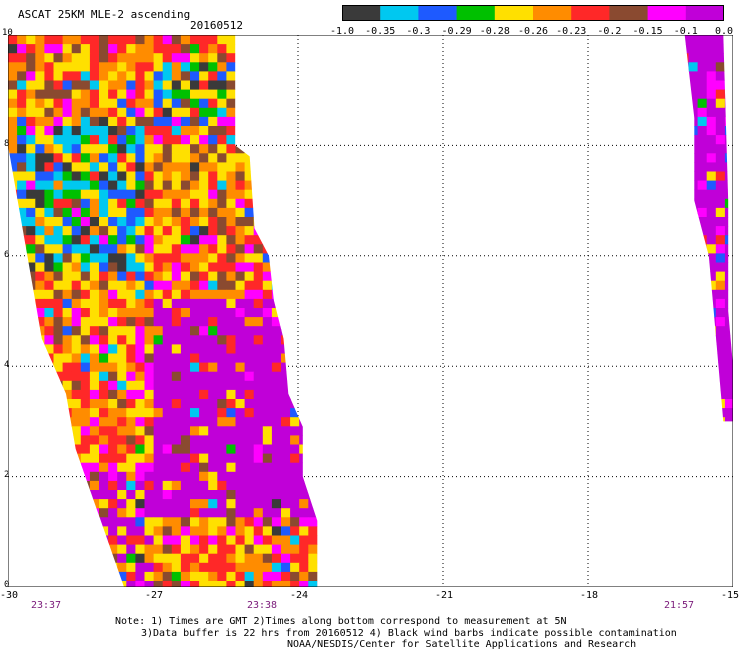  I want to click on colorbar-label: 0.0, so click(724, 31).